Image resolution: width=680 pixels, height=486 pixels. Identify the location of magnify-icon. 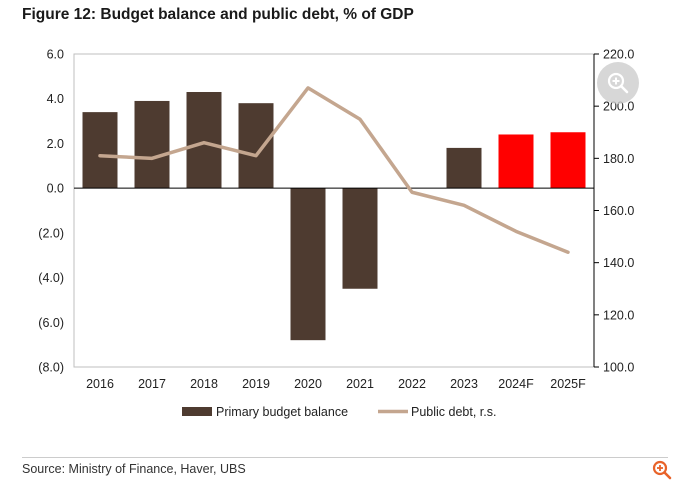
(662, 470).